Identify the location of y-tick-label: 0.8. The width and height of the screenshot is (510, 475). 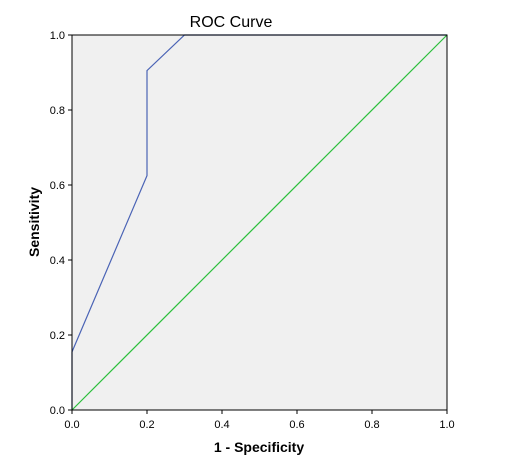
(57, 111).